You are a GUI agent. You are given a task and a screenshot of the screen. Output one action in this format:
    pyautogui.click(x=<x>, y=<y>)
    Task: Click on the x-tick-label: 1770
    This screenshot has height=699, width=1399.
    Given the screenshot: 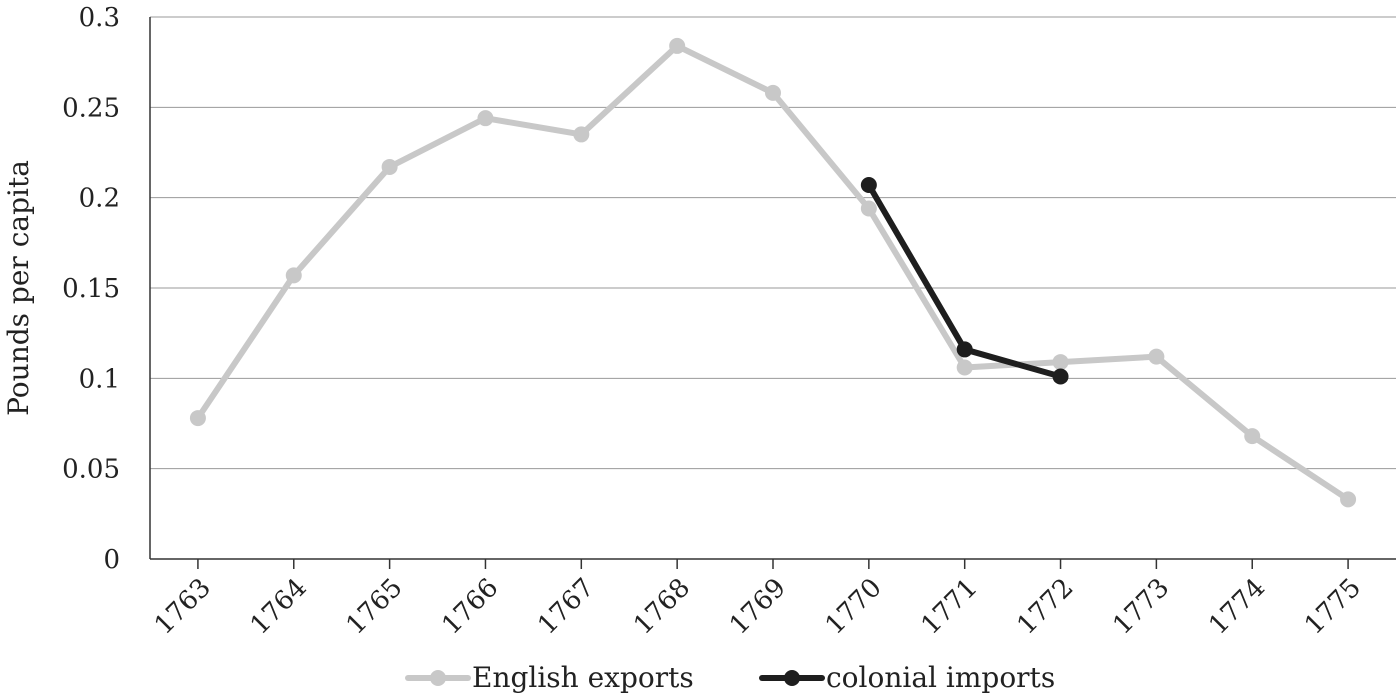 What is the action you would take?
    pyautogui.click(x=854, y=607)
    